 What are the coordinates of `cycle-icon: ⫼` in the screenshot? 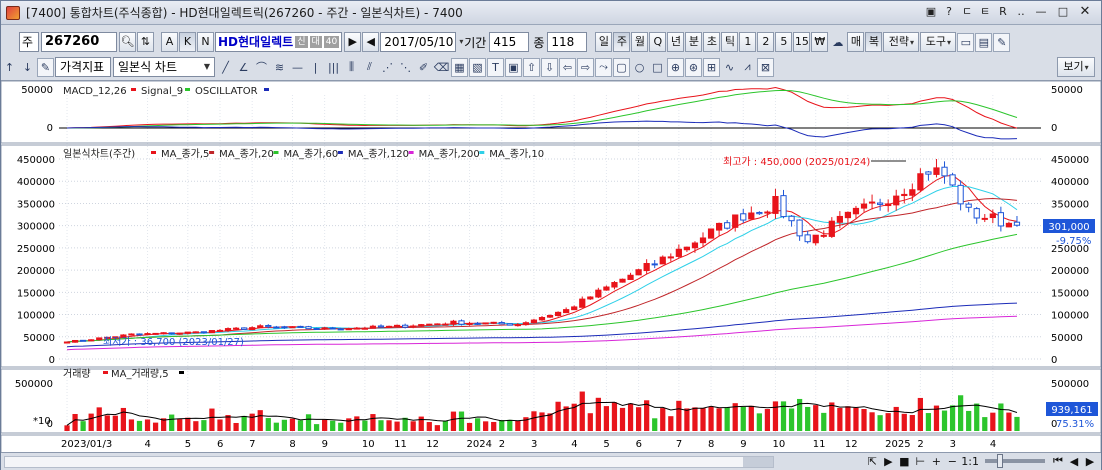 It's located at (351, 66).